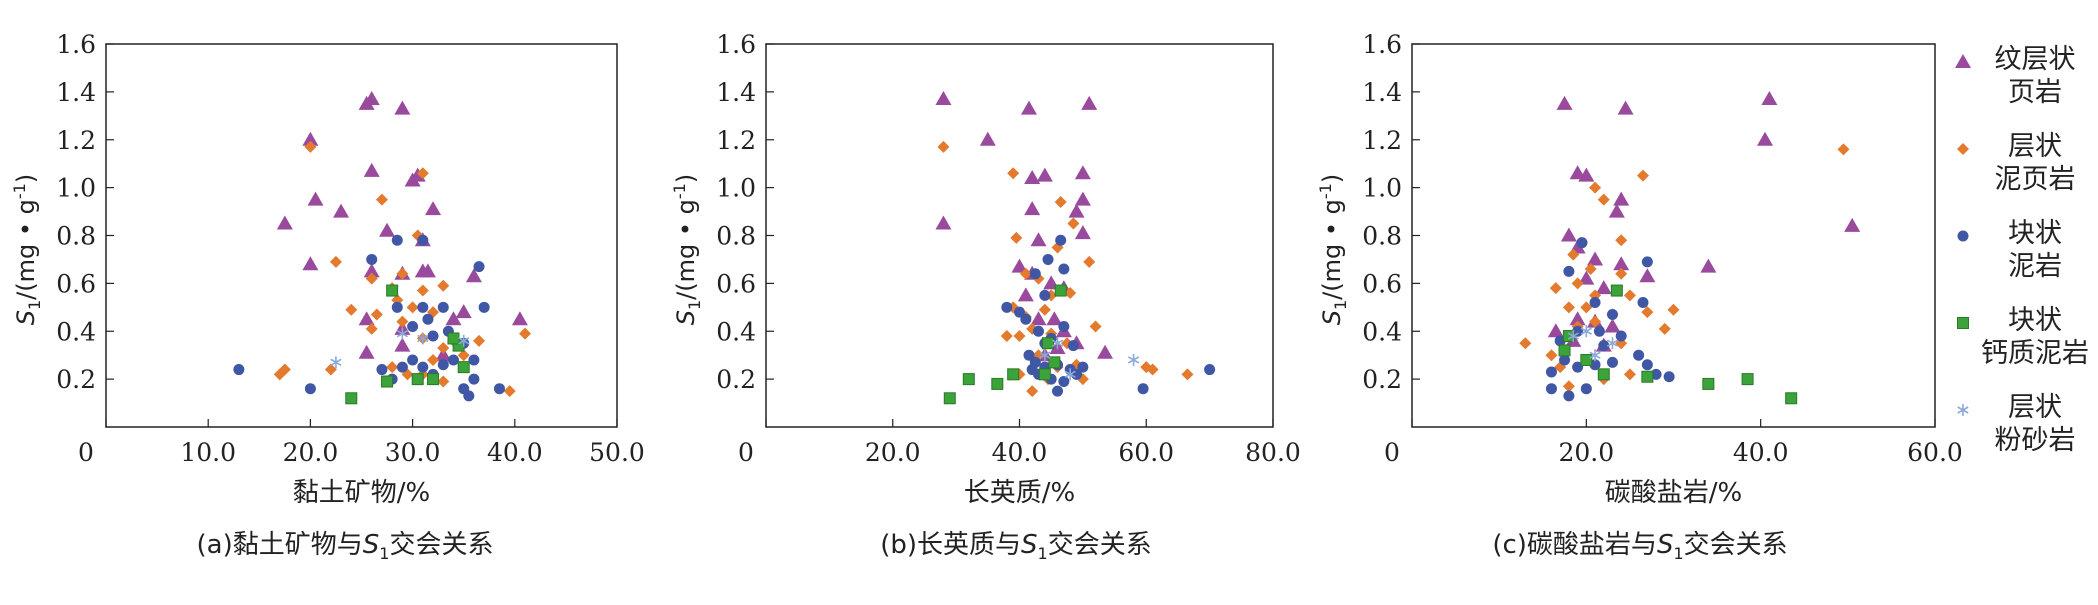 The image size is (2098, 605). I want to click on x-tick-label: 50.0, so click(617, 452).